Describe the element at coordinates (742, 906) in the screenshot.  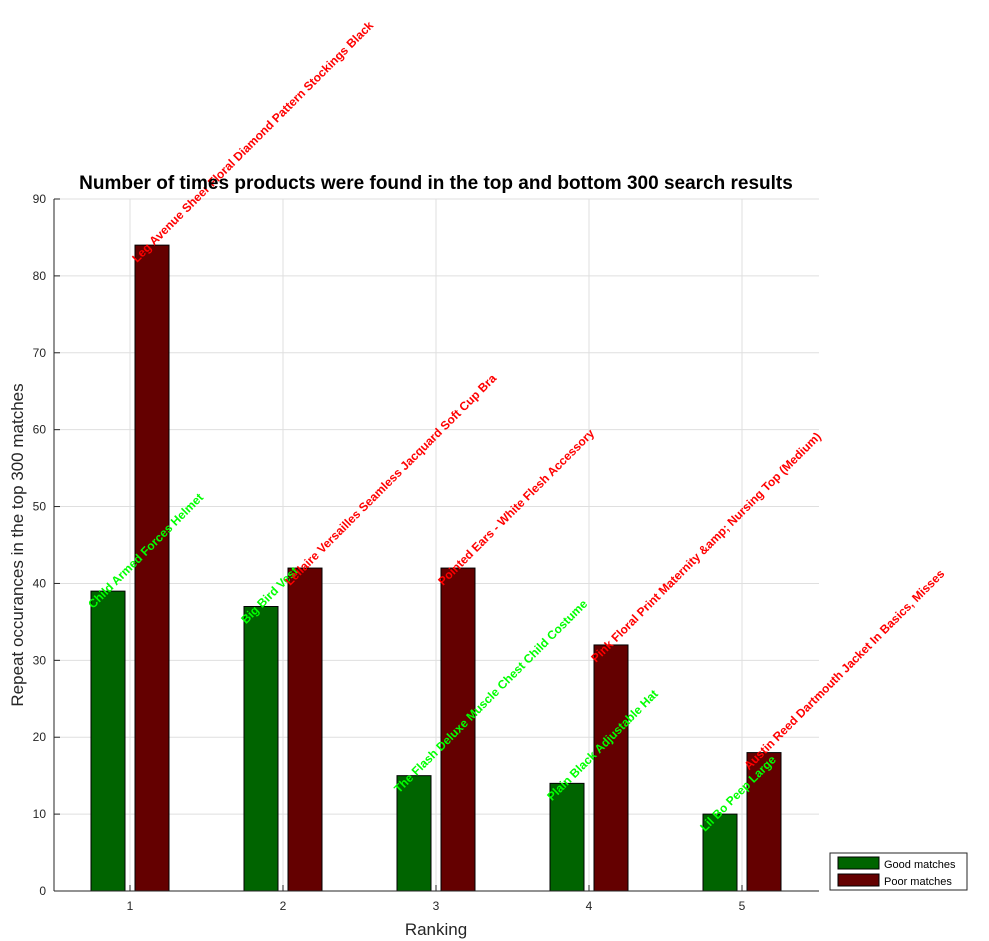
I see `x-tick-label: 5` at that location.